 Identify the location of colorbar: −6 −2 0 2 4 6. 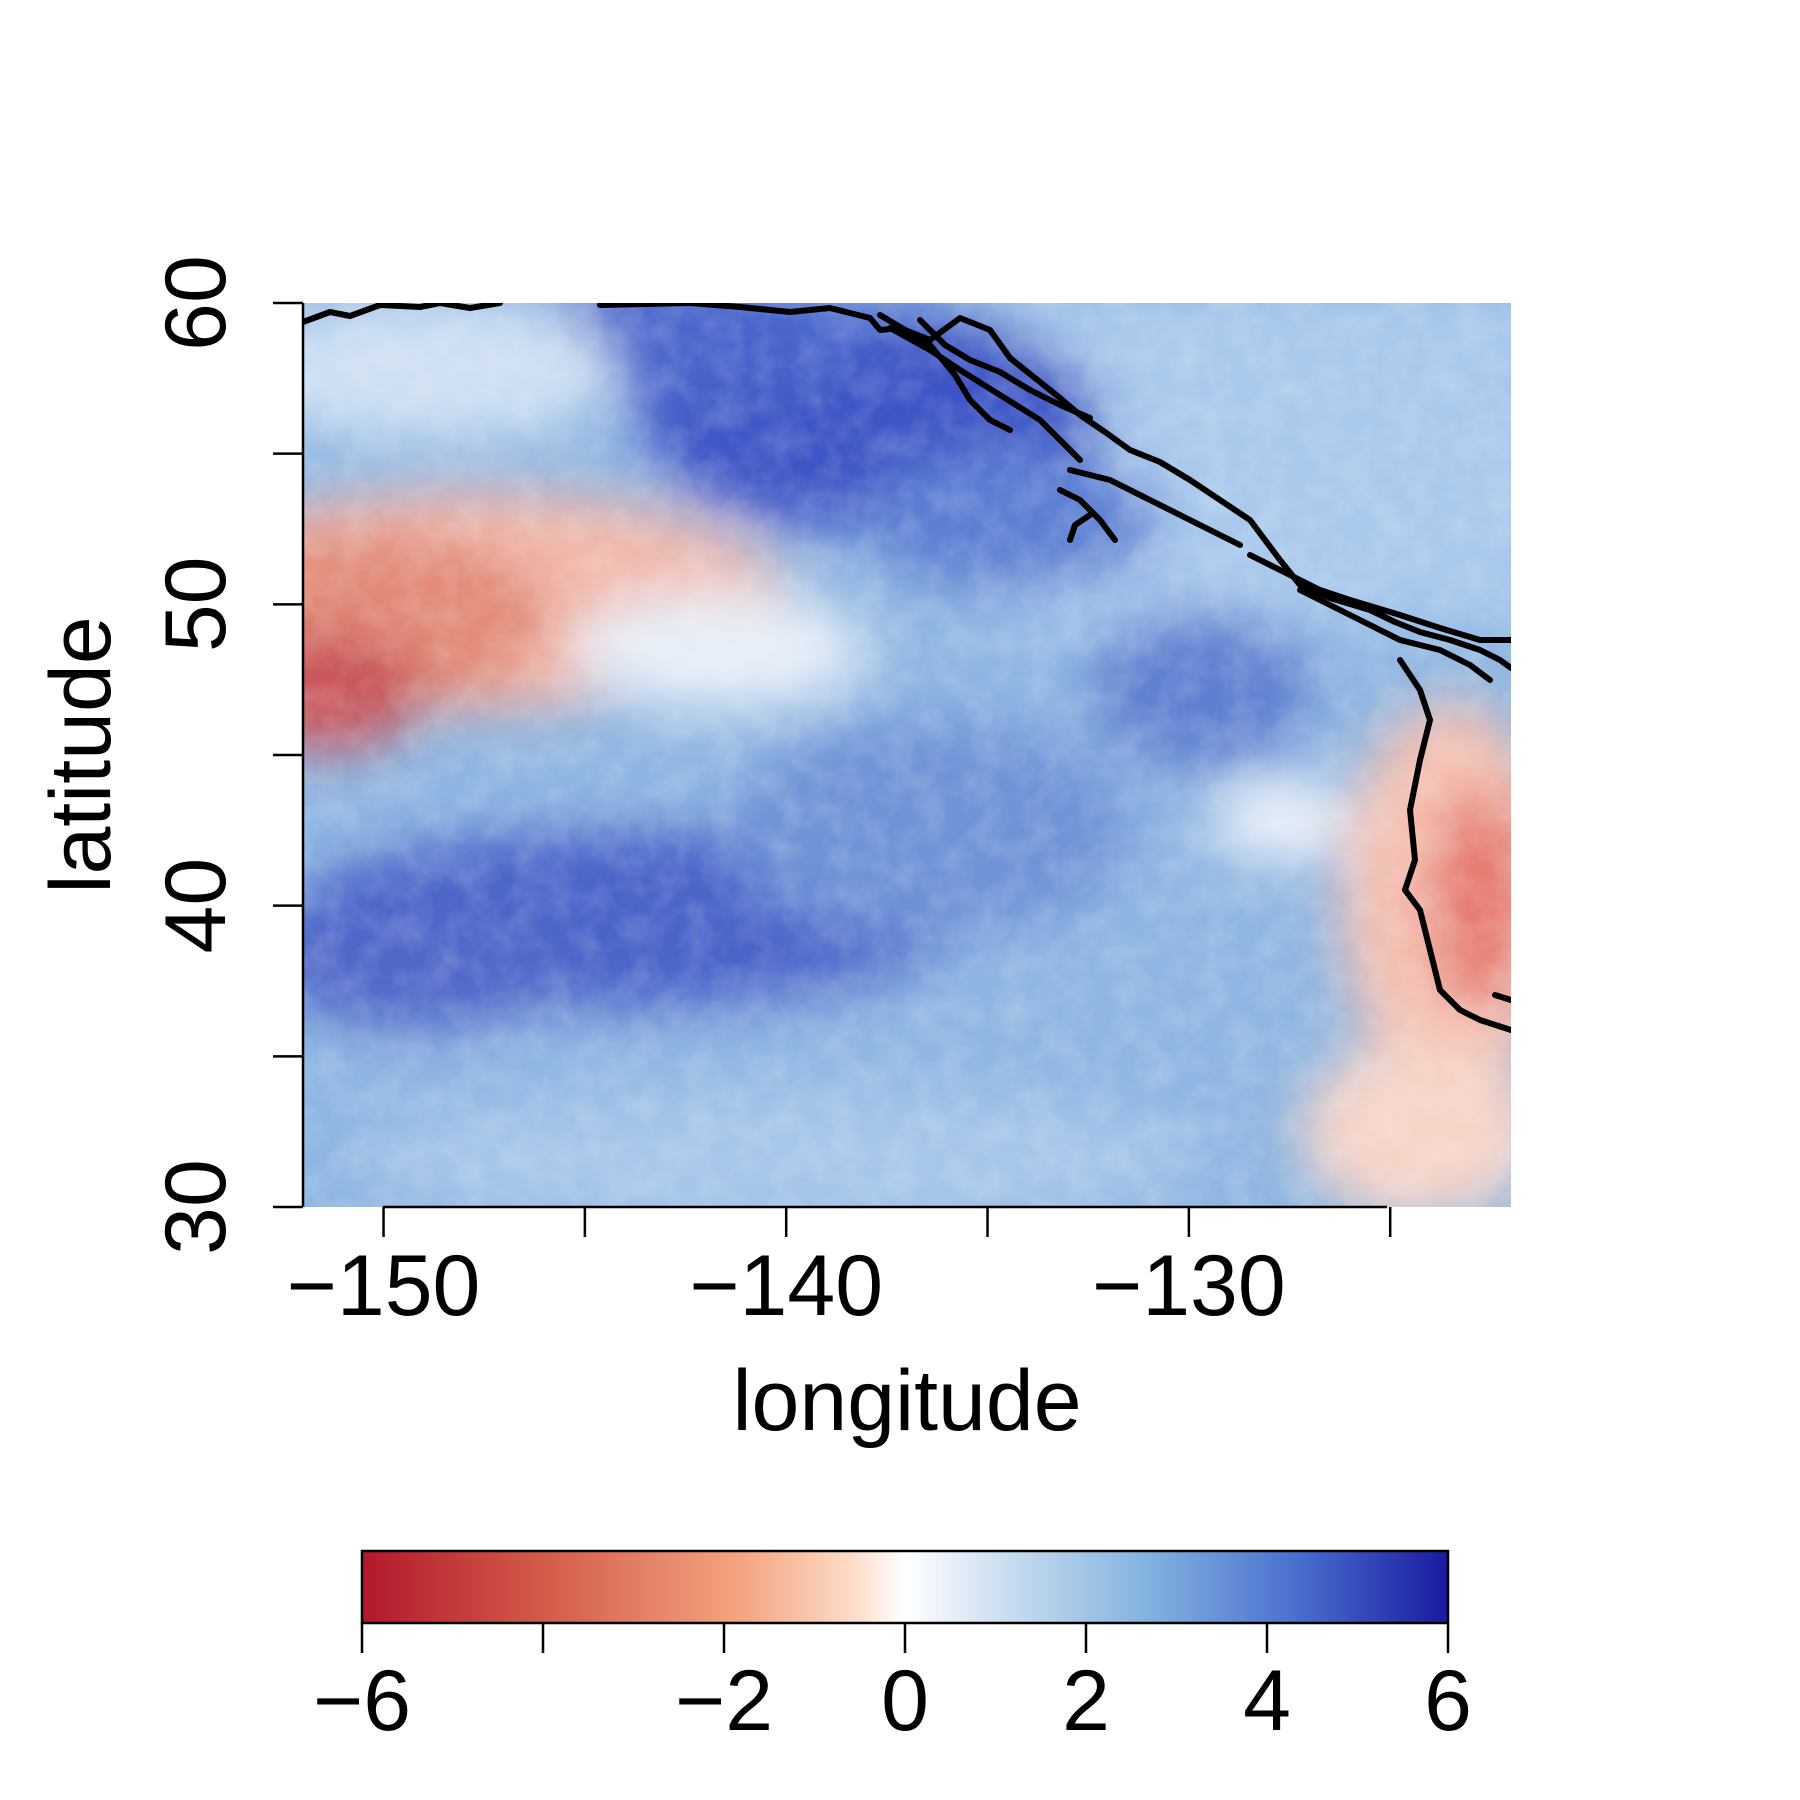
(892, 1649).